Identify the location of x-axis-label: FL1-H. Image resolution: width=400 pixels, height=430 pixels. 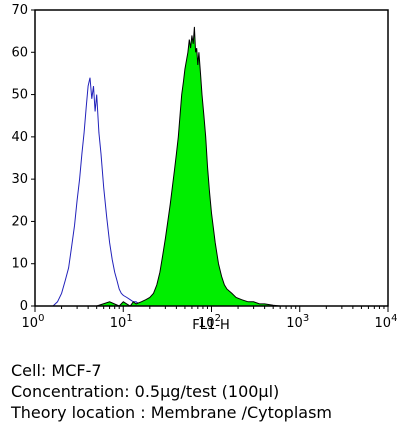
(210, 325).